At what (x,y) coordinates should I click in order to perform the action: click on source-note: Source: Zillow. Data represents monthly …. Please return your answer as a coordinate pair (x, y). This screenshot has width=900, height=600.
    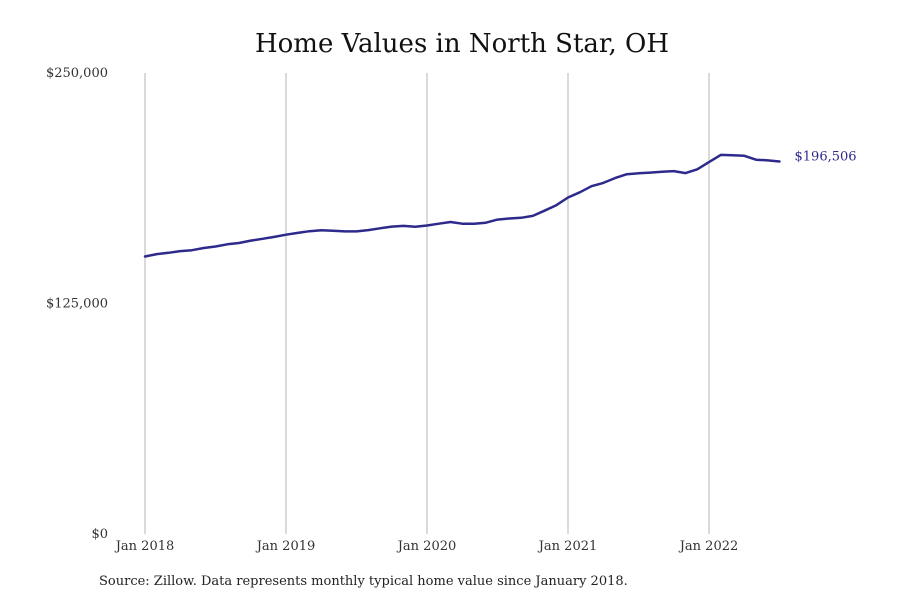
    Looking at the image, I should click on (363, 581).